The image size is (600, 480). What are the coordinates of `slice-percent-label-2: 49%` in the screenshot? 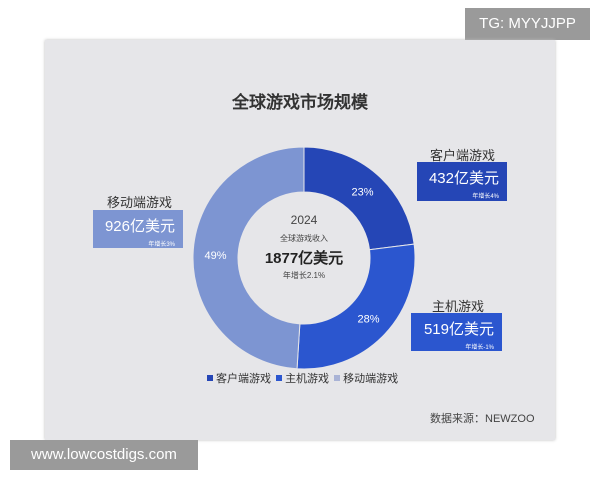 It's located at (216, 256).